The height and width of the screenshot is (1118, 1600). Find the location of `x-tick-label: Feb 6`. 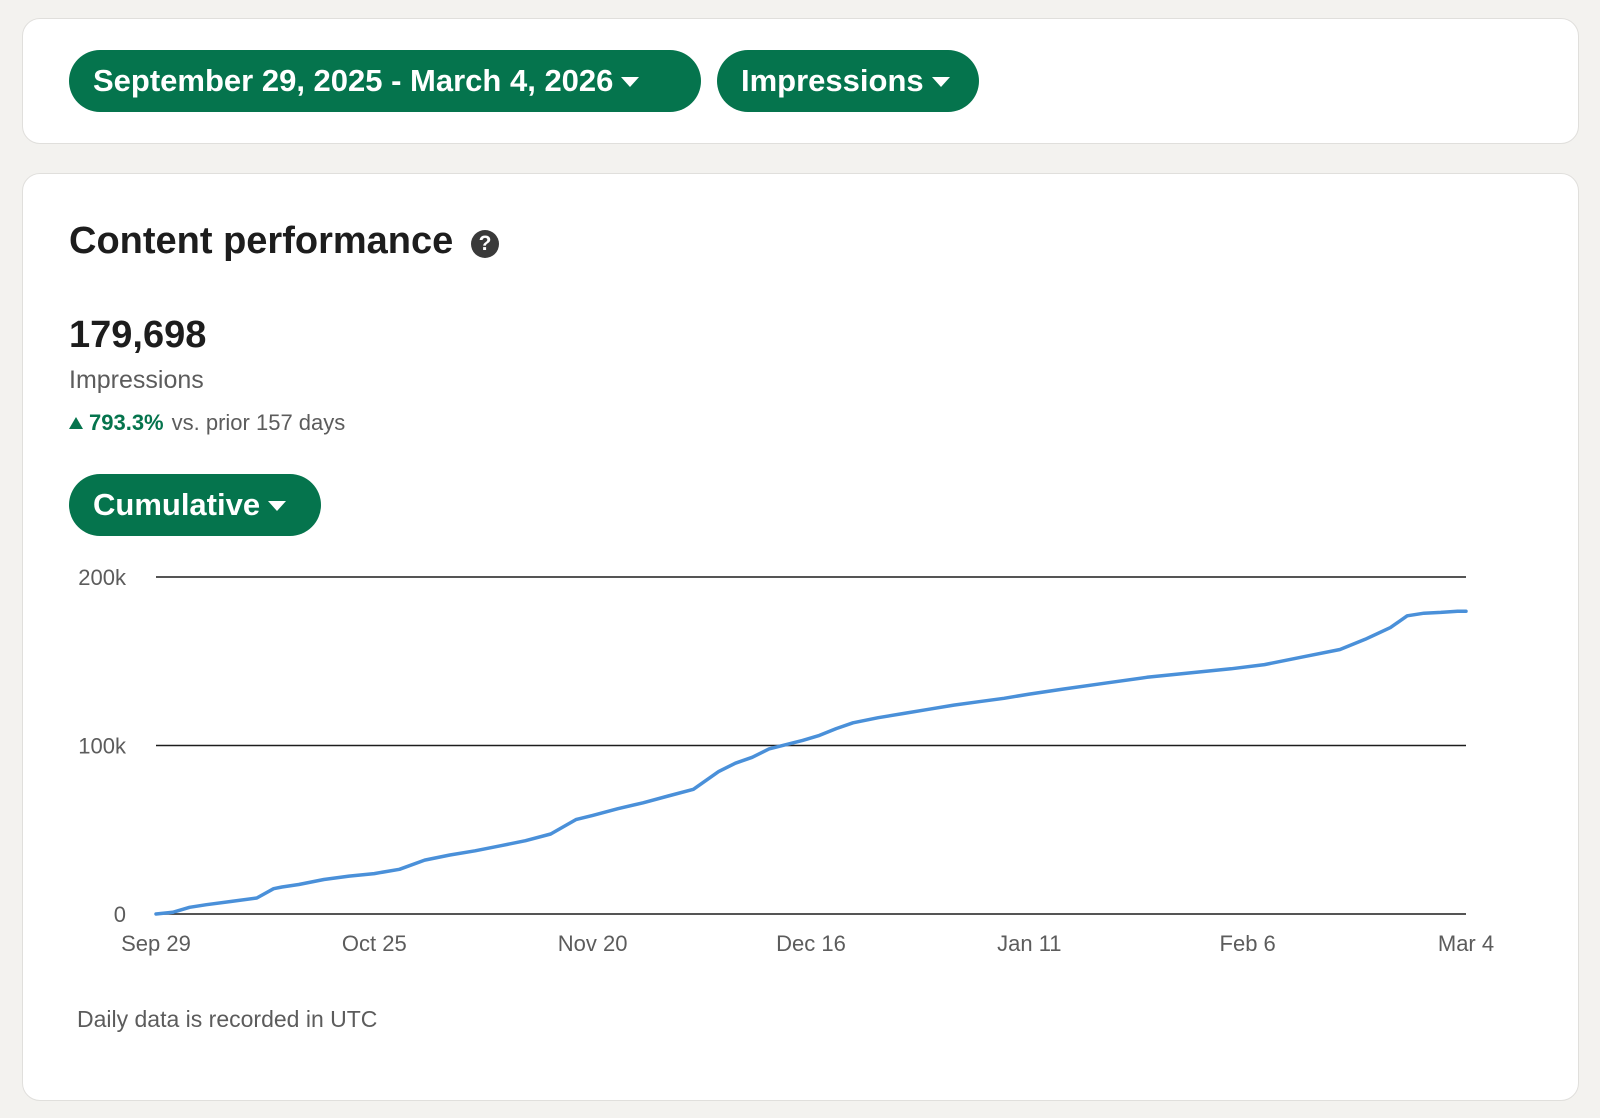

x-tick-label: Feb 6 is located at coordinates (1248, 943).